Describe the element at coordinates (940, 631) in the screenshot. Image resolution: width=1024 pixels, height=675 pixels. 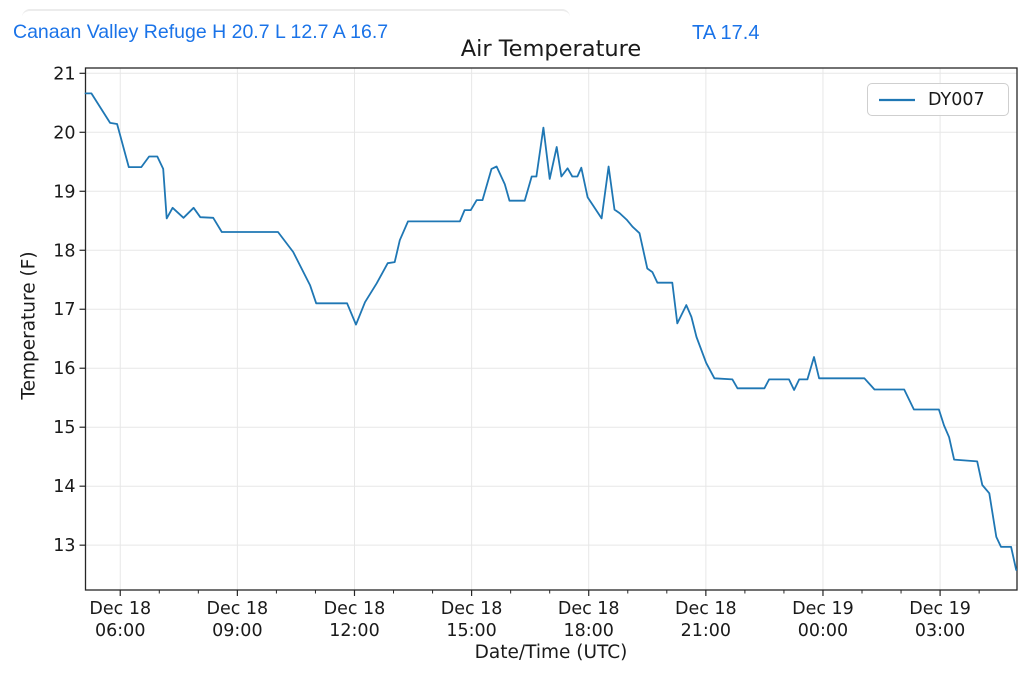
I see `x-tick-label-time: 03:00` at that location.